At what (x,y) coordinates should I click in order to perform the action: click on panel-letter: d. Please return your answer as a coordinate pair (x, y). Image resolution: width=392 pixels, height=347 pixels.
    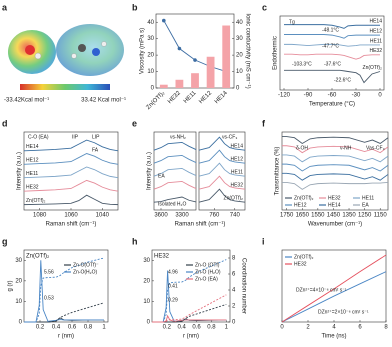
    Looking at the image, I should click on (5, 123).